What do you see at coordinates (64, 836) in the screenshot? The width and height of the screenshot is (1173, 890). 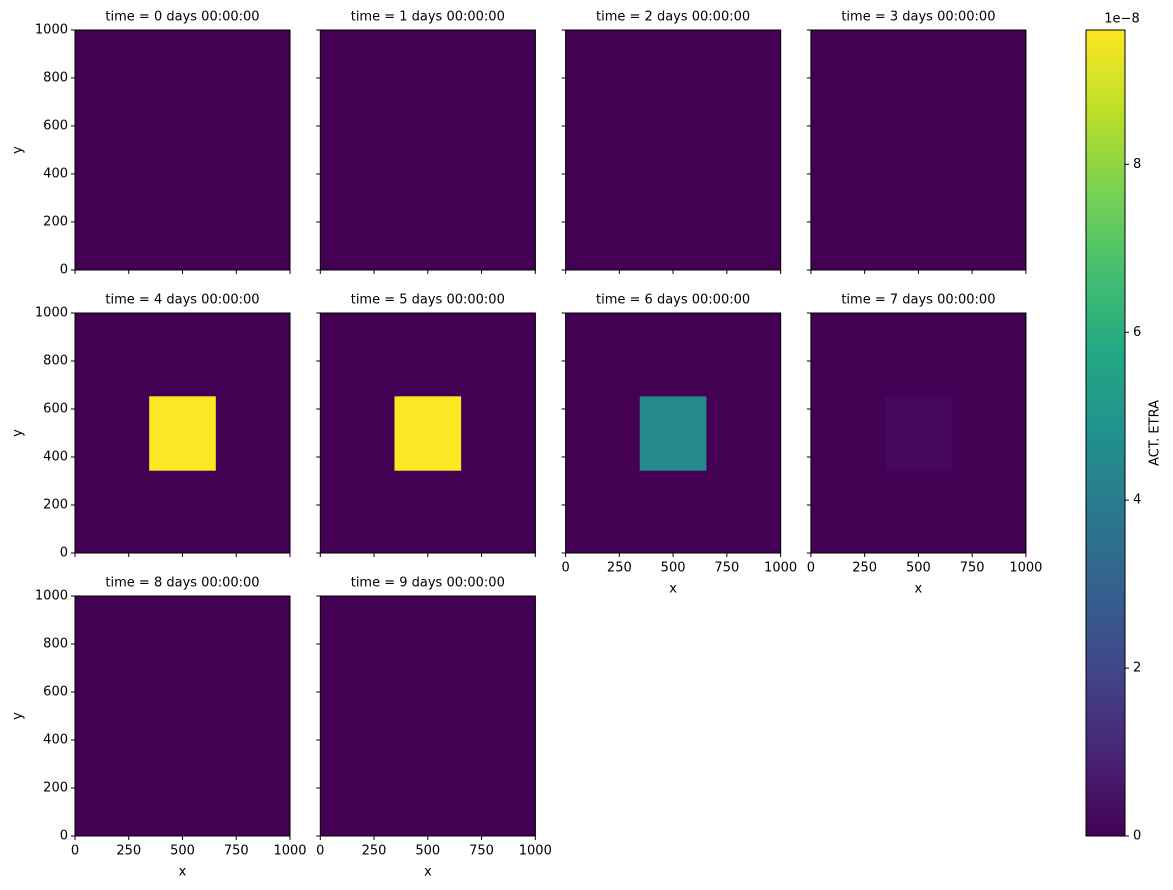 I see `y-tick-label: 0` at bounding box center [64, 836].